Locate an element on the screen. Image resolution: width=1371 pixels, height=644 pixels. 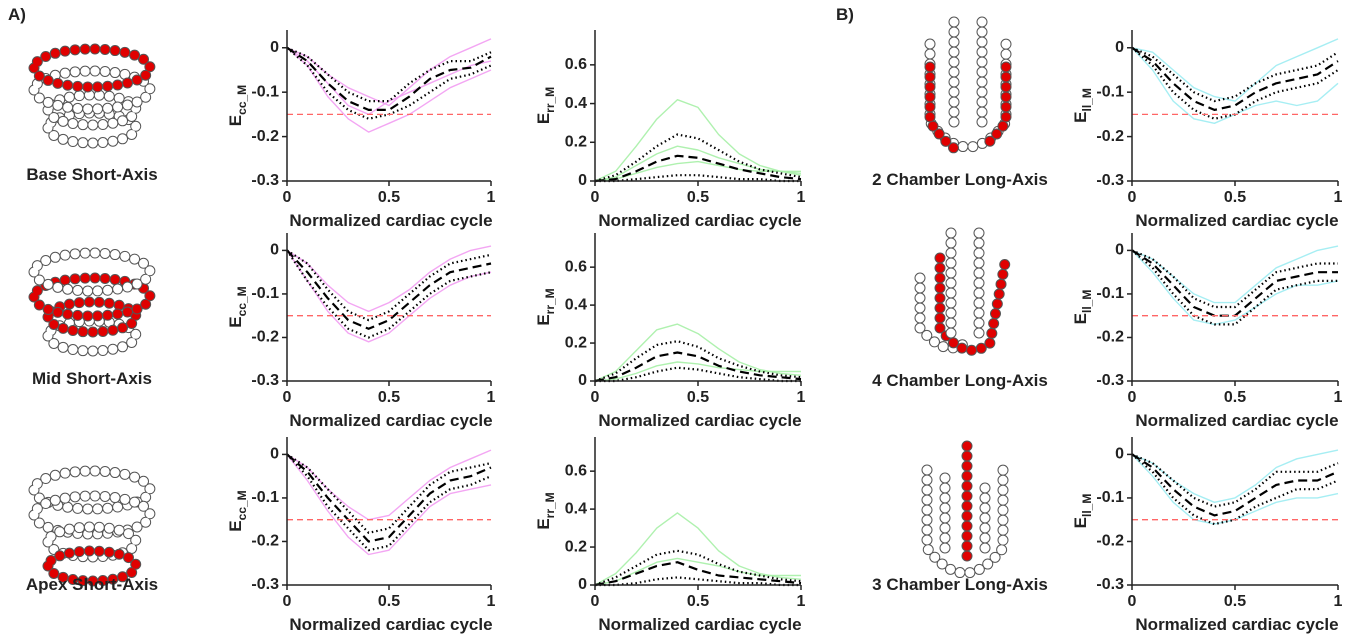
view-caption: 3 Chamber Long-Axis is located at coordinates (960, 584).